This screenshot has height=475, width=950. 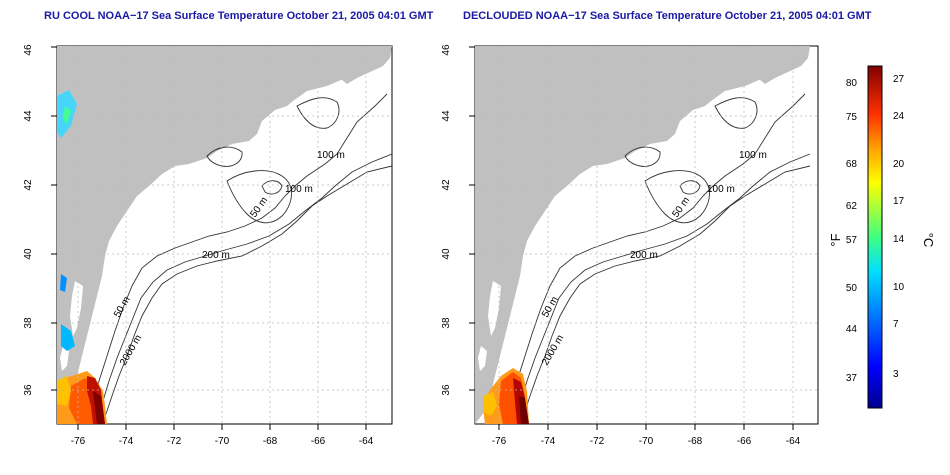 What do you see at coordinates (928, 240) in the screenshot?
I see `celsius-axis-label: °C` at bounding box center [928, 240].